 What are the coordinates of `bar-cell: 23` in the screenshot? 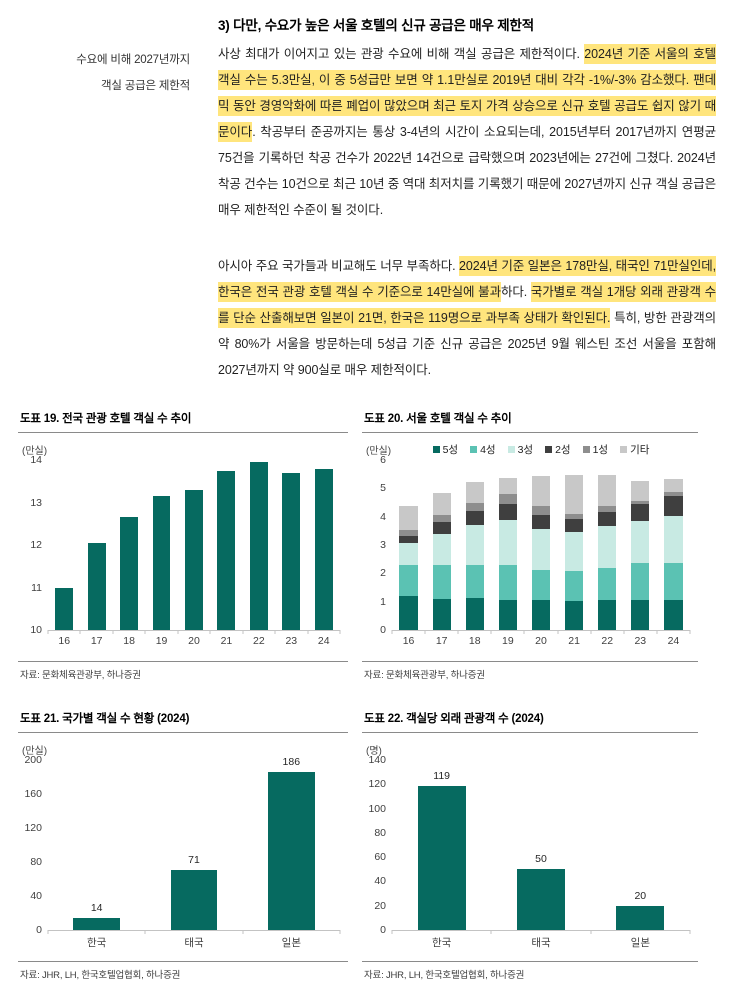 It's located at (640, 553).